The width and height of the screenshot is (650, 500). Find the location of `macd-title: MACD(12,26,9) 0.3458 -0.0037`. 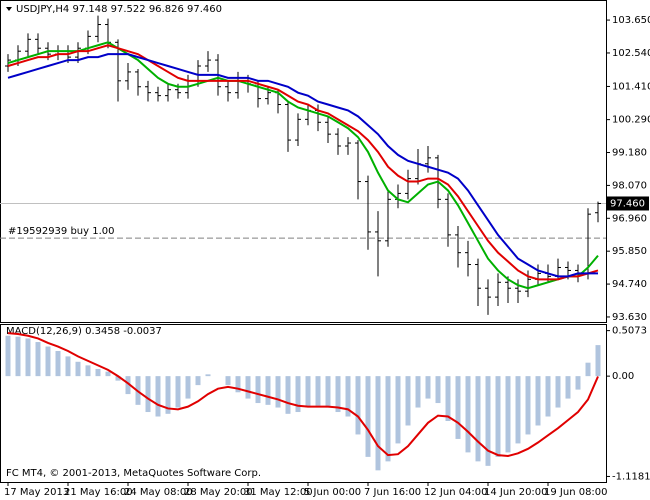

macd-title: MACD(12,26,9) 0.3458 -0.0037 is located at coordinates (84, 331).